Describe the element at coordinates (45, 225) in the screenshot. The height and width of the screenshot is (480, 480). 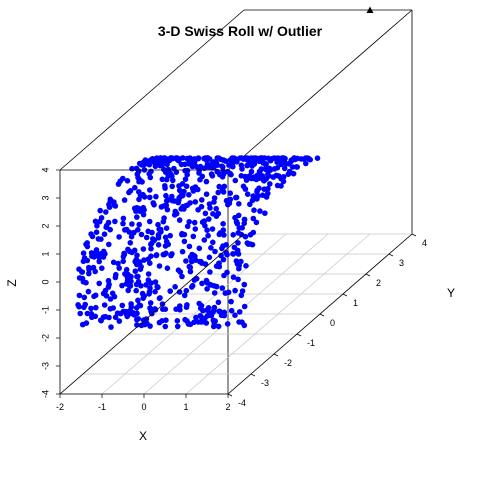
I see `z-tick-label: 2` at that location.